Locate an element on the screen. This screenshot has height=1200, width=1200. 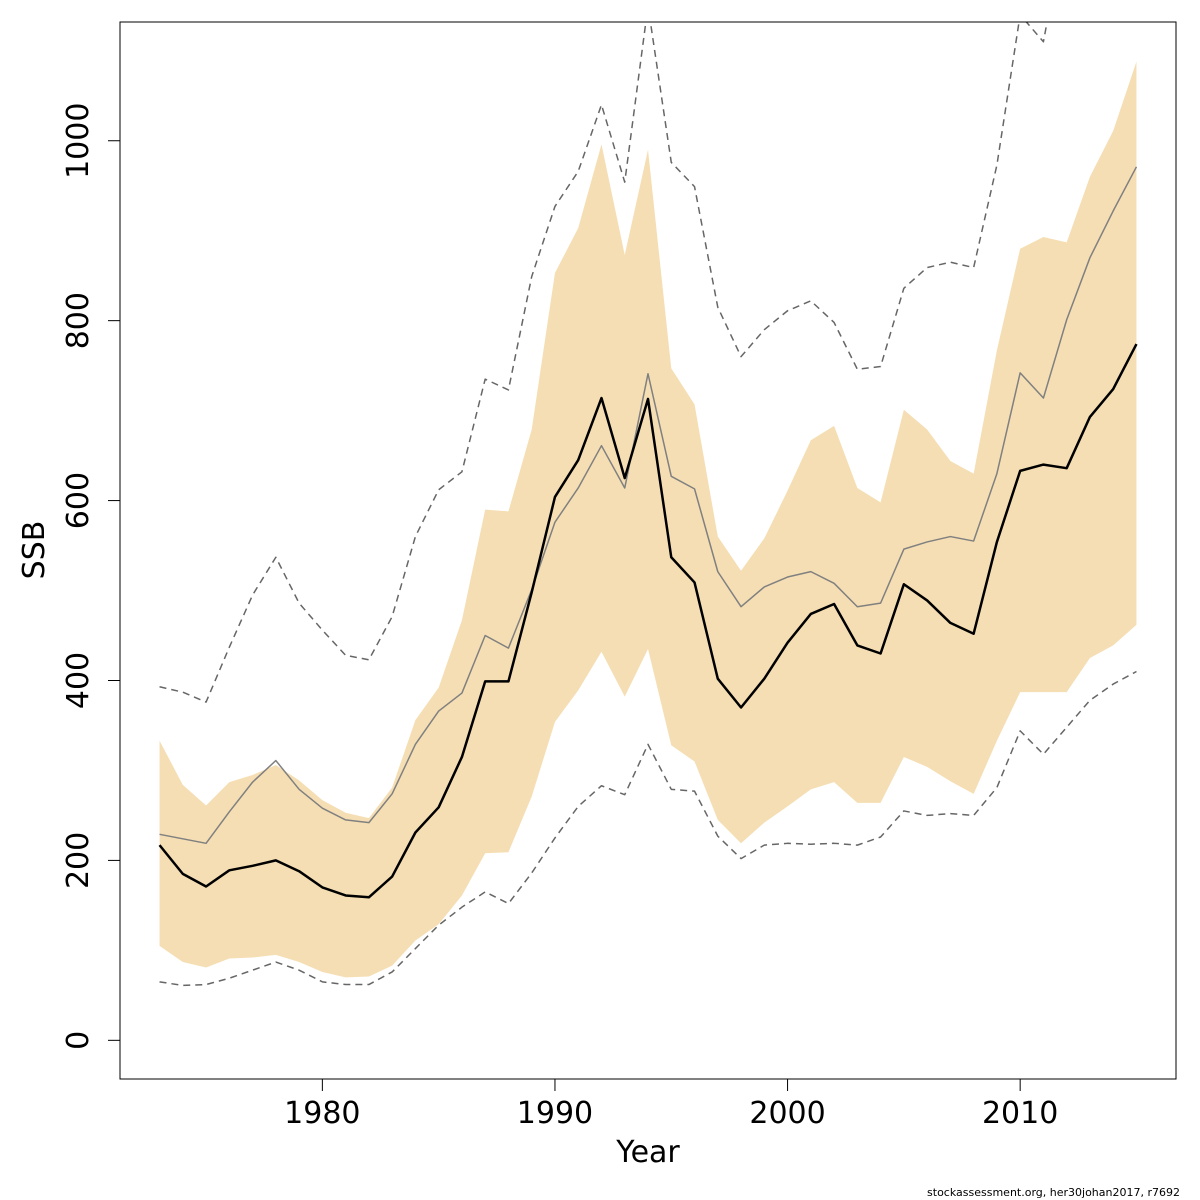
y-tick-label: 400 is located at coordinates (78, 680).